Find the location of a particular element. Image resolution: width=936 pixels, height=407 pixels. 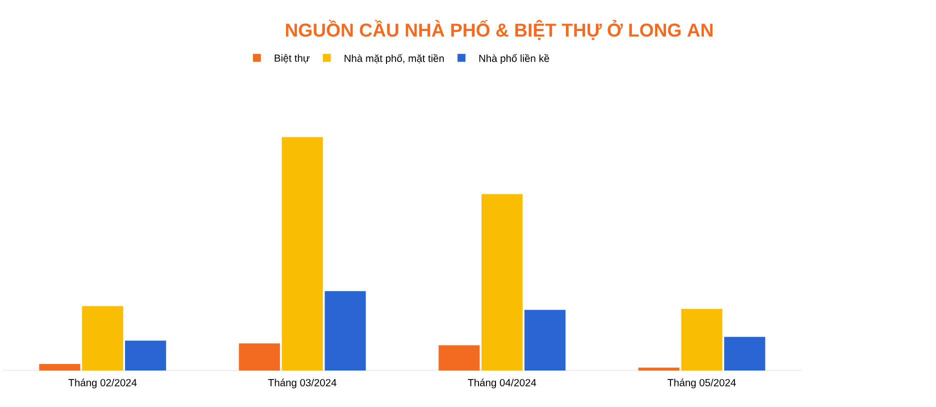

chart-title: NGUỒN CẦU NHÀ PHỐ & BIỆT THỰ Ở LONG AN is located at coordinates (499, 30).